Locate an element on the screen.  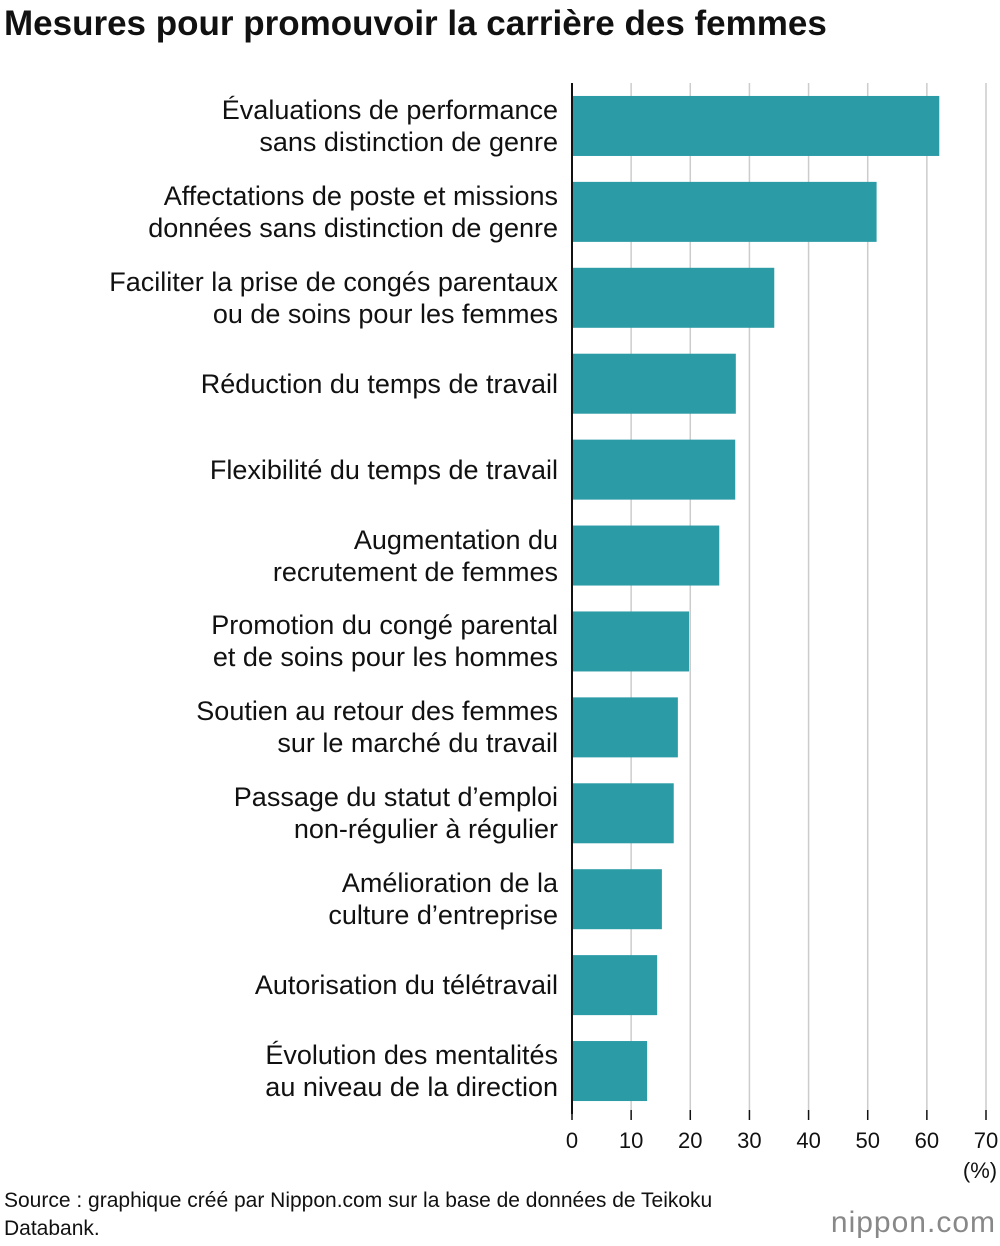
x-tick-label: 0 is located at coordinates (572, 1140).